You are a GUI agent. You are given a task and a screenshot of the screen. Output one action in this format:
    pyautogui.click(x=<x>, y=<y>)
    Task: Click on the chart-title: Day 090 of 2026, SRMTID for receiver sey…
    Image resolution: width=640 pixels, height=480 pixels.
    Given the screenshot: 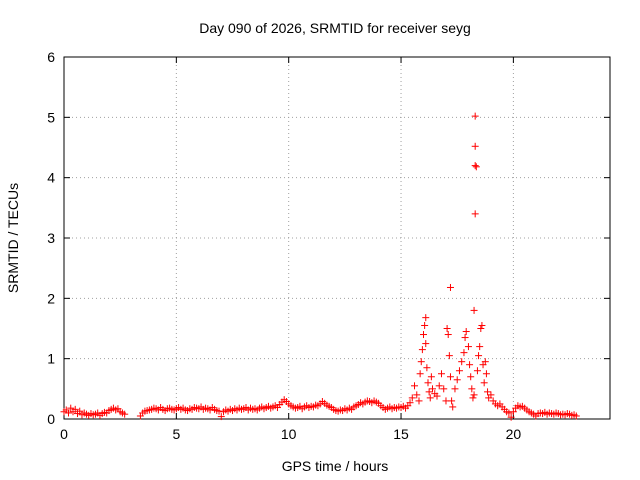 What is the action you would take?
    pyautogui.click(x=335, y=28)
    